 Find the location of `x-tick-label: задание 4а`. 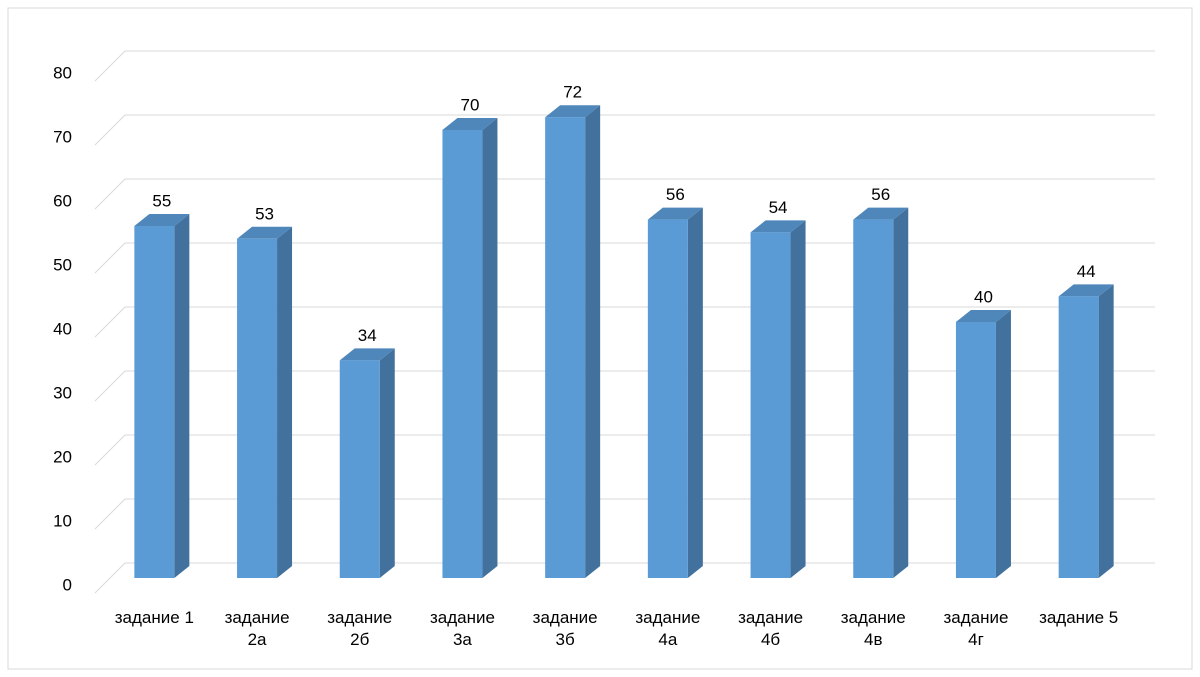

x-tick-label: задание 4а is located at coordinates (668, 628).